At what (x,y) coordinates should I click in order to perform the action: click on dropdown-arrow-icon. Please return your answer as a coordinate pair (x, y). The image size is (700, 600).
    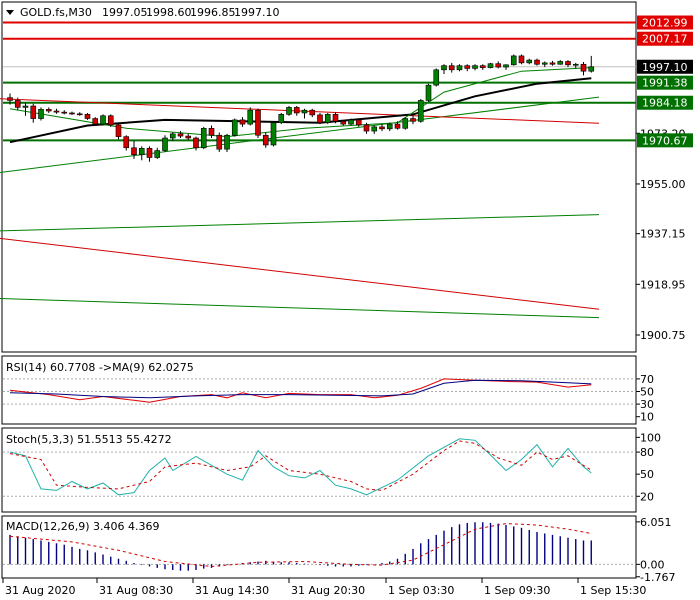
    Looking at the image, I should click on (10, 12).